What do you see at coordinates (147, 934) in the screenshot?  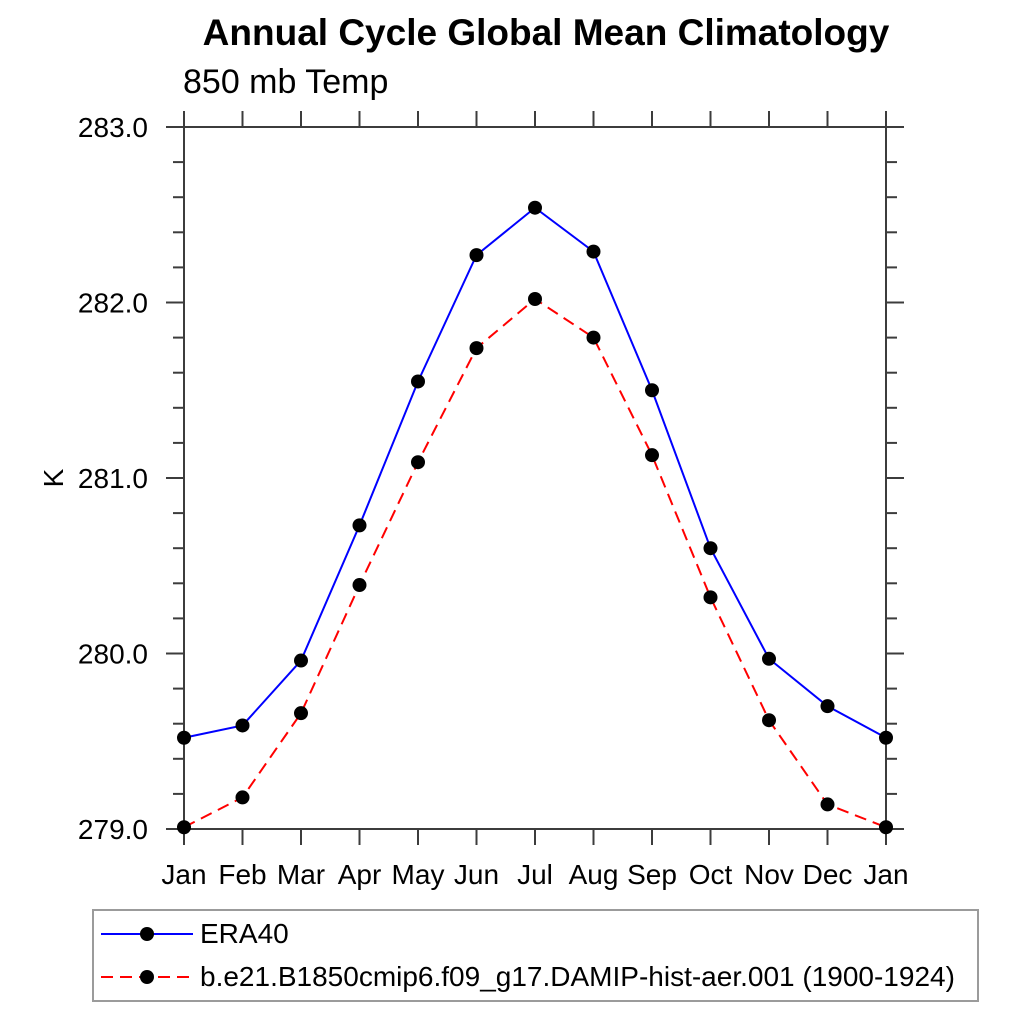 I see `legend-solid-line-sample` at bounding box center [147, 934].